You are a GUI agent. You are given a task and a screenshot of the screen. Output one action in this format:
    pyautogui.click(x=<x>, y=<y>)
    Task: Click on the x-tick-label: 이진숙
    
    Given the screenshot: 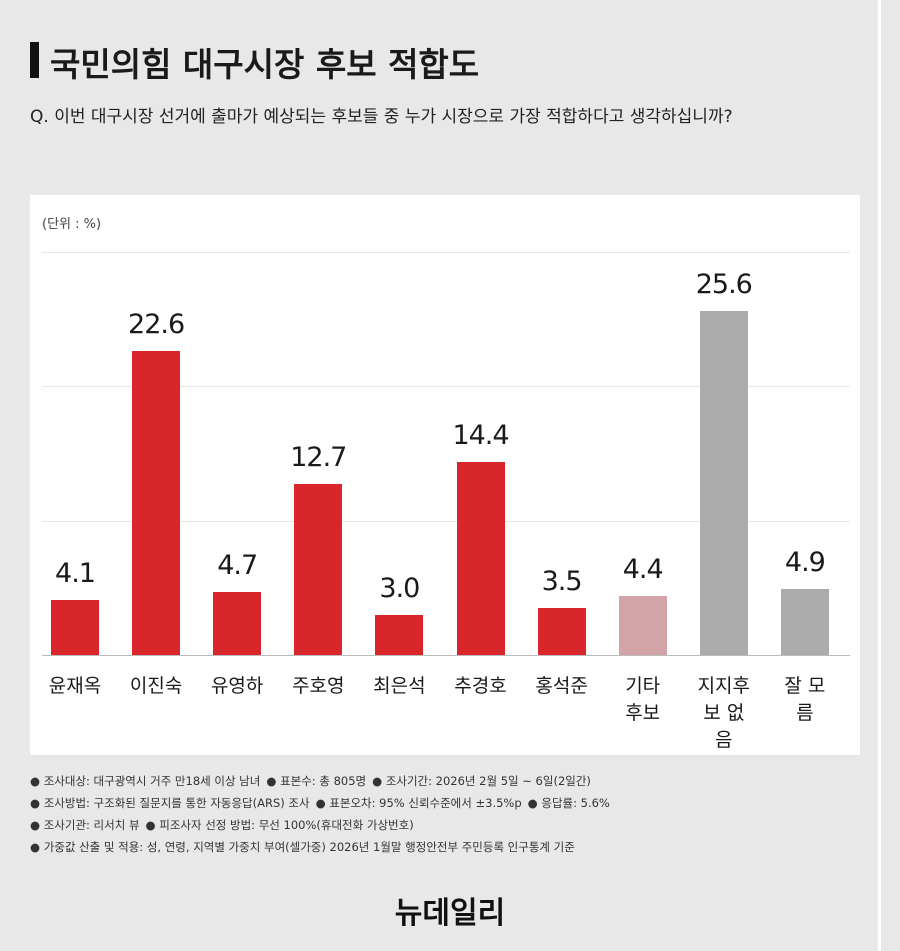 What is the action you would take?
    pyautogui.click(x=156, y=686)
    